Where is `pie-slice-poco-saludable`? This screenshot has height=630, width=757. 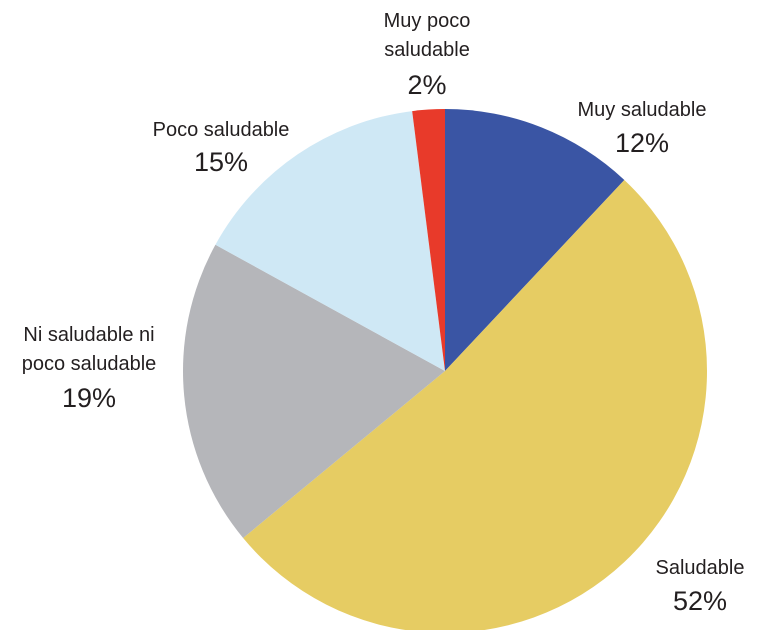
pie-slice-poco-saludable is located at coordinates (330, 241).